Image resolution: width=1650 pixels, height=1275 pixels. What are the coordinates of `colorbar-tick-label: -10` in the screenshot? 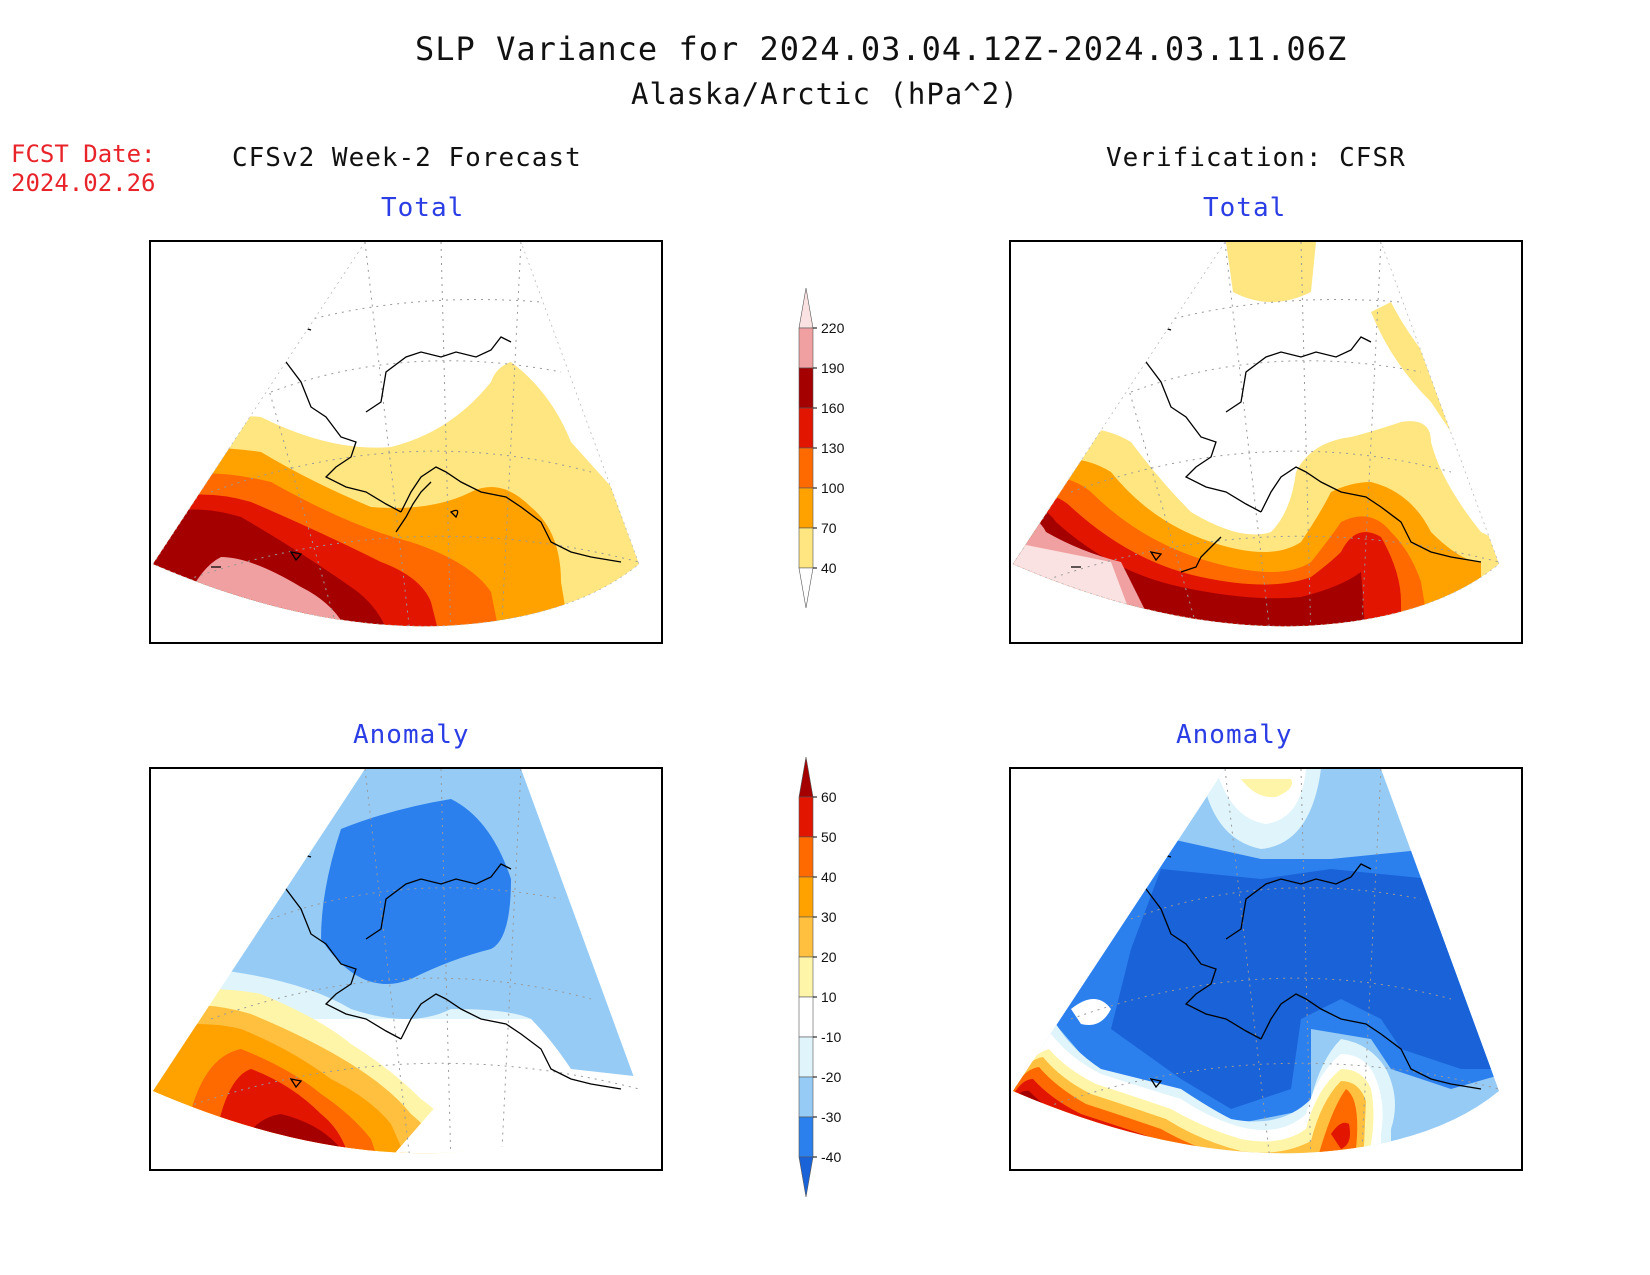 It's located at (831, 1037).